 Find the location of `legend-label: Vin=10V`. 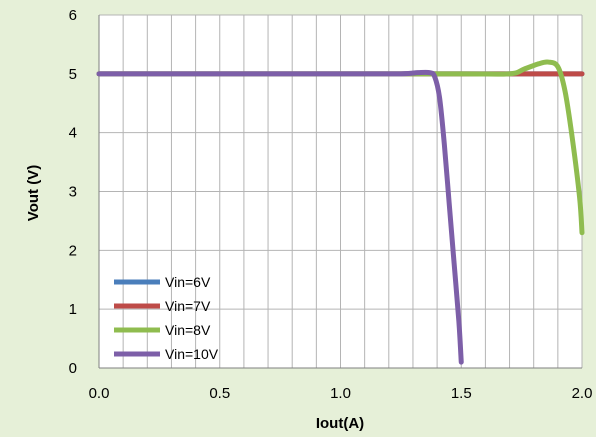

legend-label: Vin=10V is located at coordinates (192, 354).